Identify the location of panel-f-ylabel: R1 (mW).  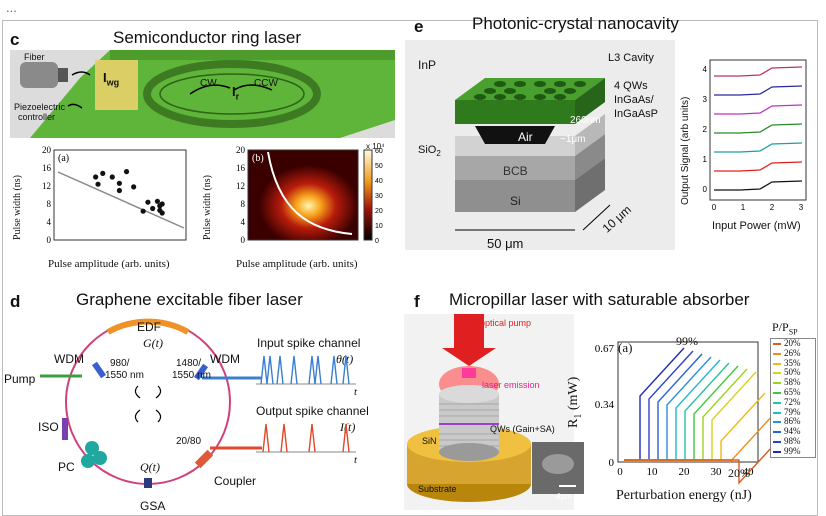
(575, 402).